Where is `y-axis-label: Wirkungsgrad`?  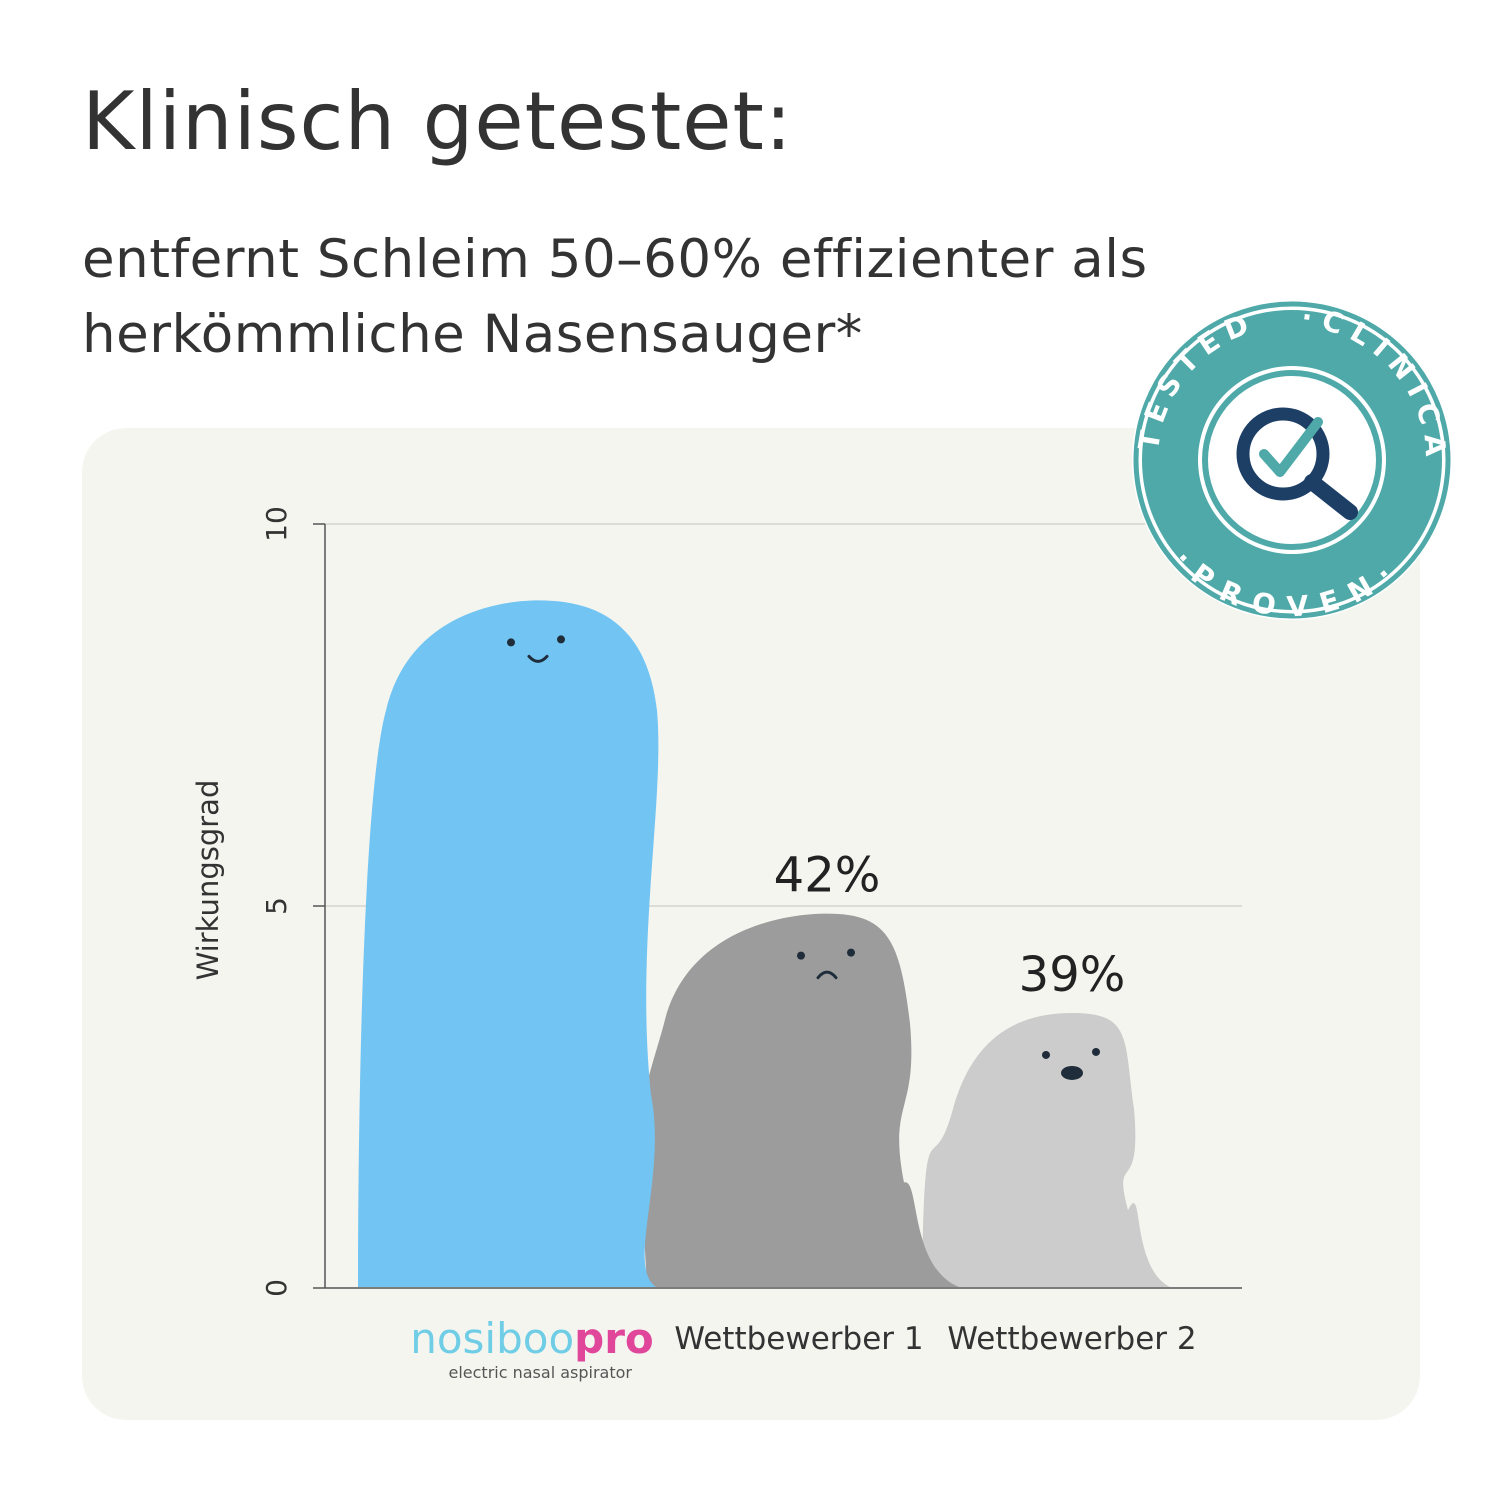
y-axis-label: Wirkungsgrad is located at coordinates (208, 880).